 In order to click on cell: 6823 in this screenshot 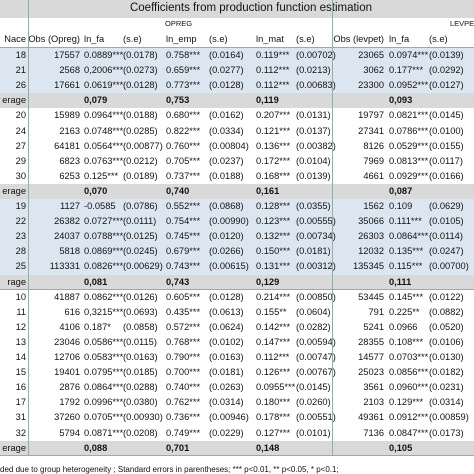, I will do `click(69, 160)`.